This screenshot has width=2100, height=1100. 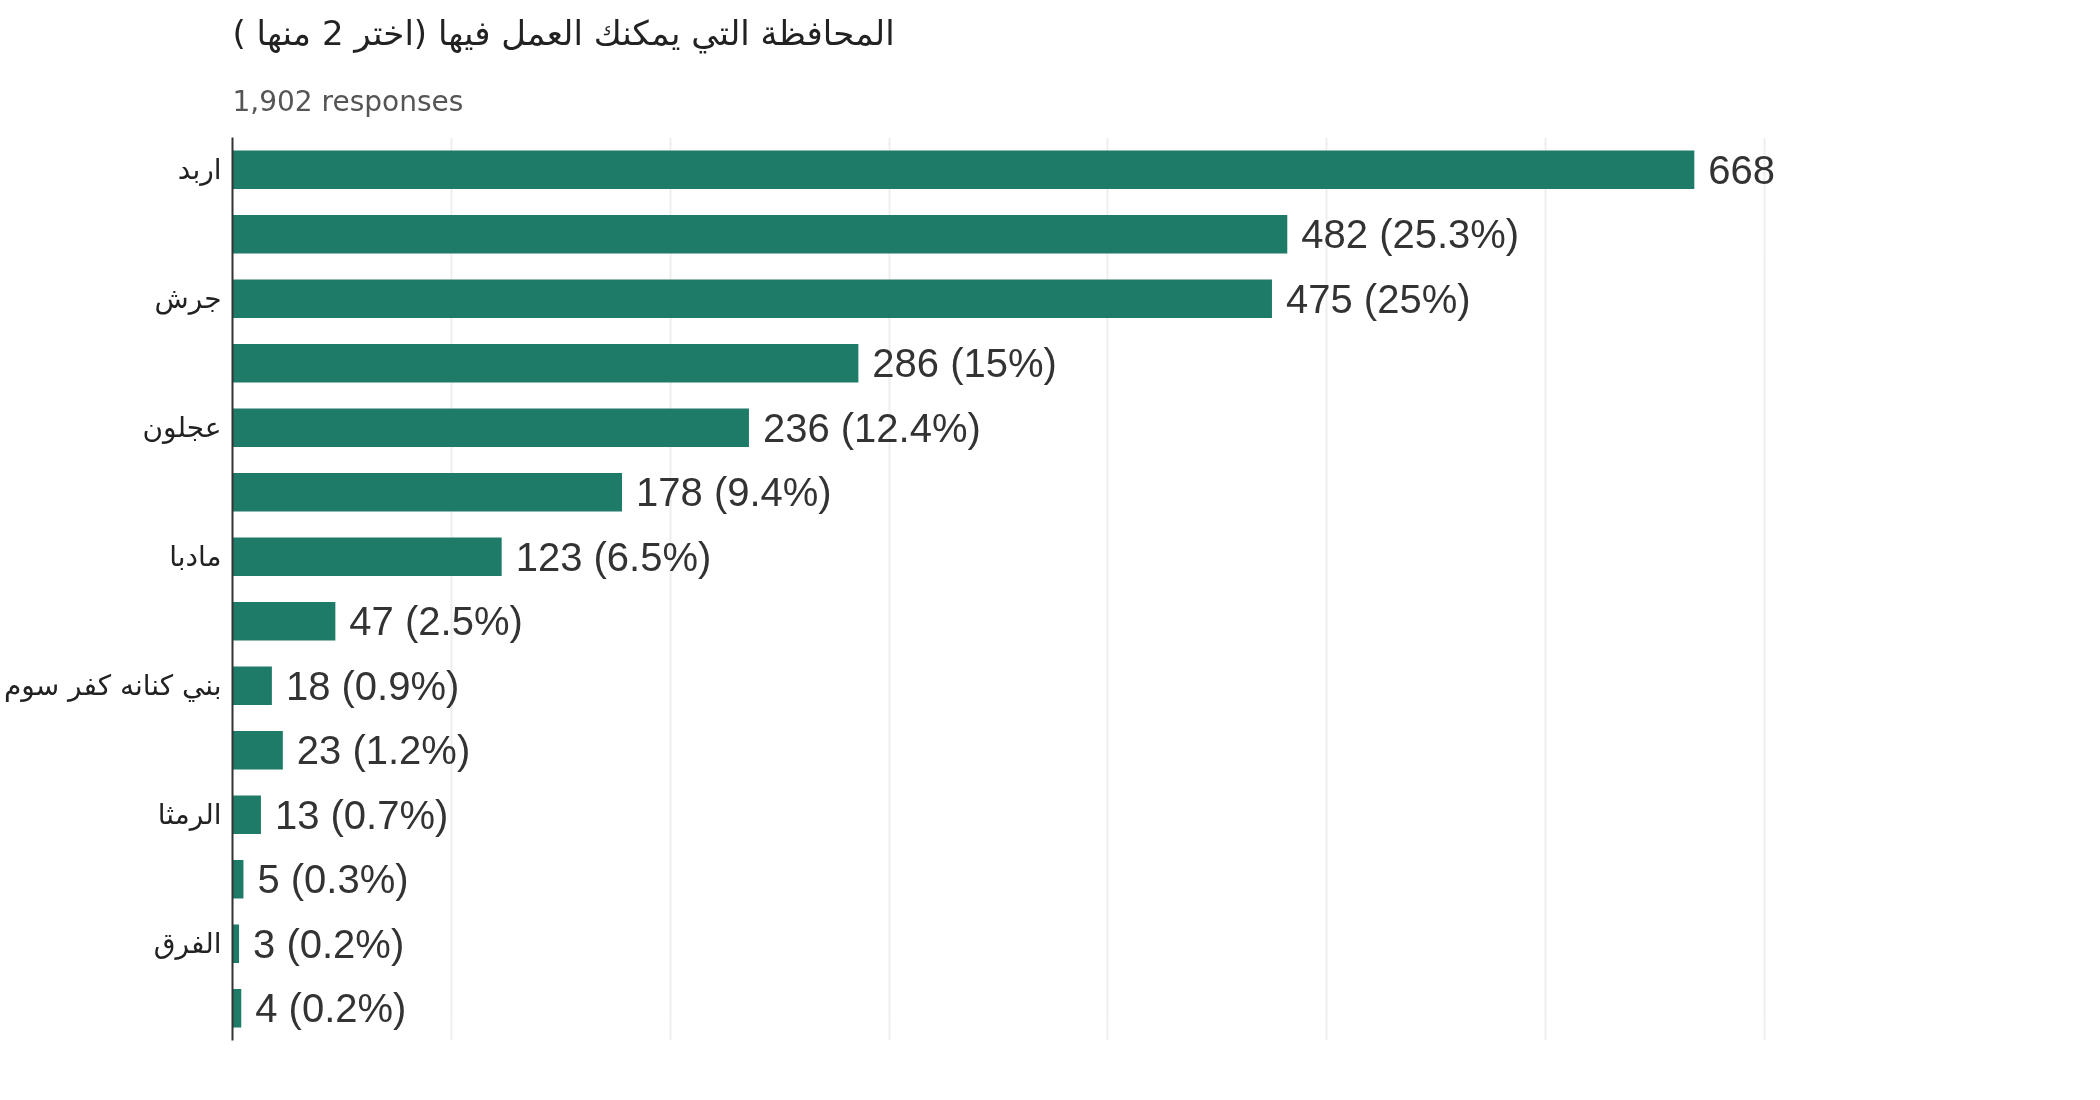 I want to click on data-label: 482 (25.3%), so click(x=1410, y=234).